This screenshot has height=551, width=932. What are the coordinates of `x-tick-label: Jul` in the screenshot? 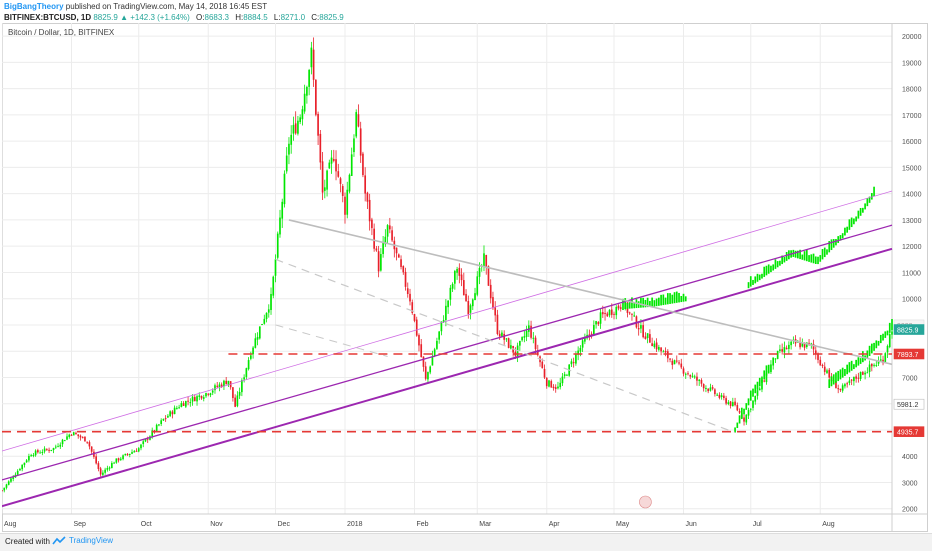 It's located at (757, 524).